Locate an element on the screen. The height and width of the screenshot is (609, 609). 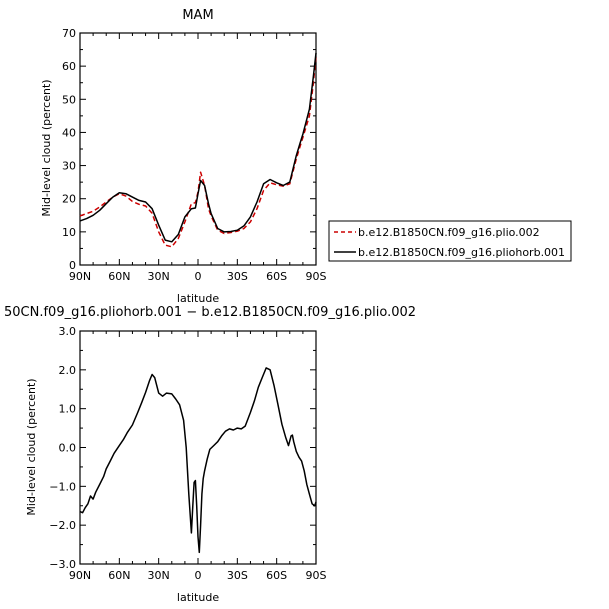
y-tick-label: 70 is located at coordinates (69, 33).